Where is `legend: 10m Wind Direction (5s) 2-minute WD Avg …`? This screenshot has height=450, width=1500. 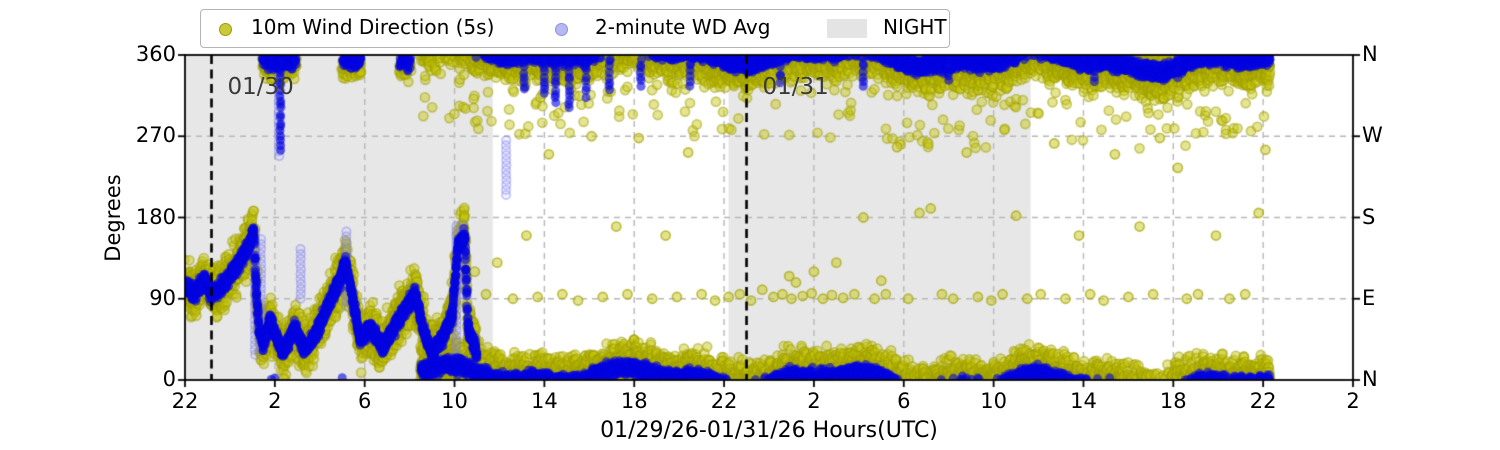 legend: 10m Wind Direction (5s) 2-minute WD Avg … is located at coordinates (575, 28).